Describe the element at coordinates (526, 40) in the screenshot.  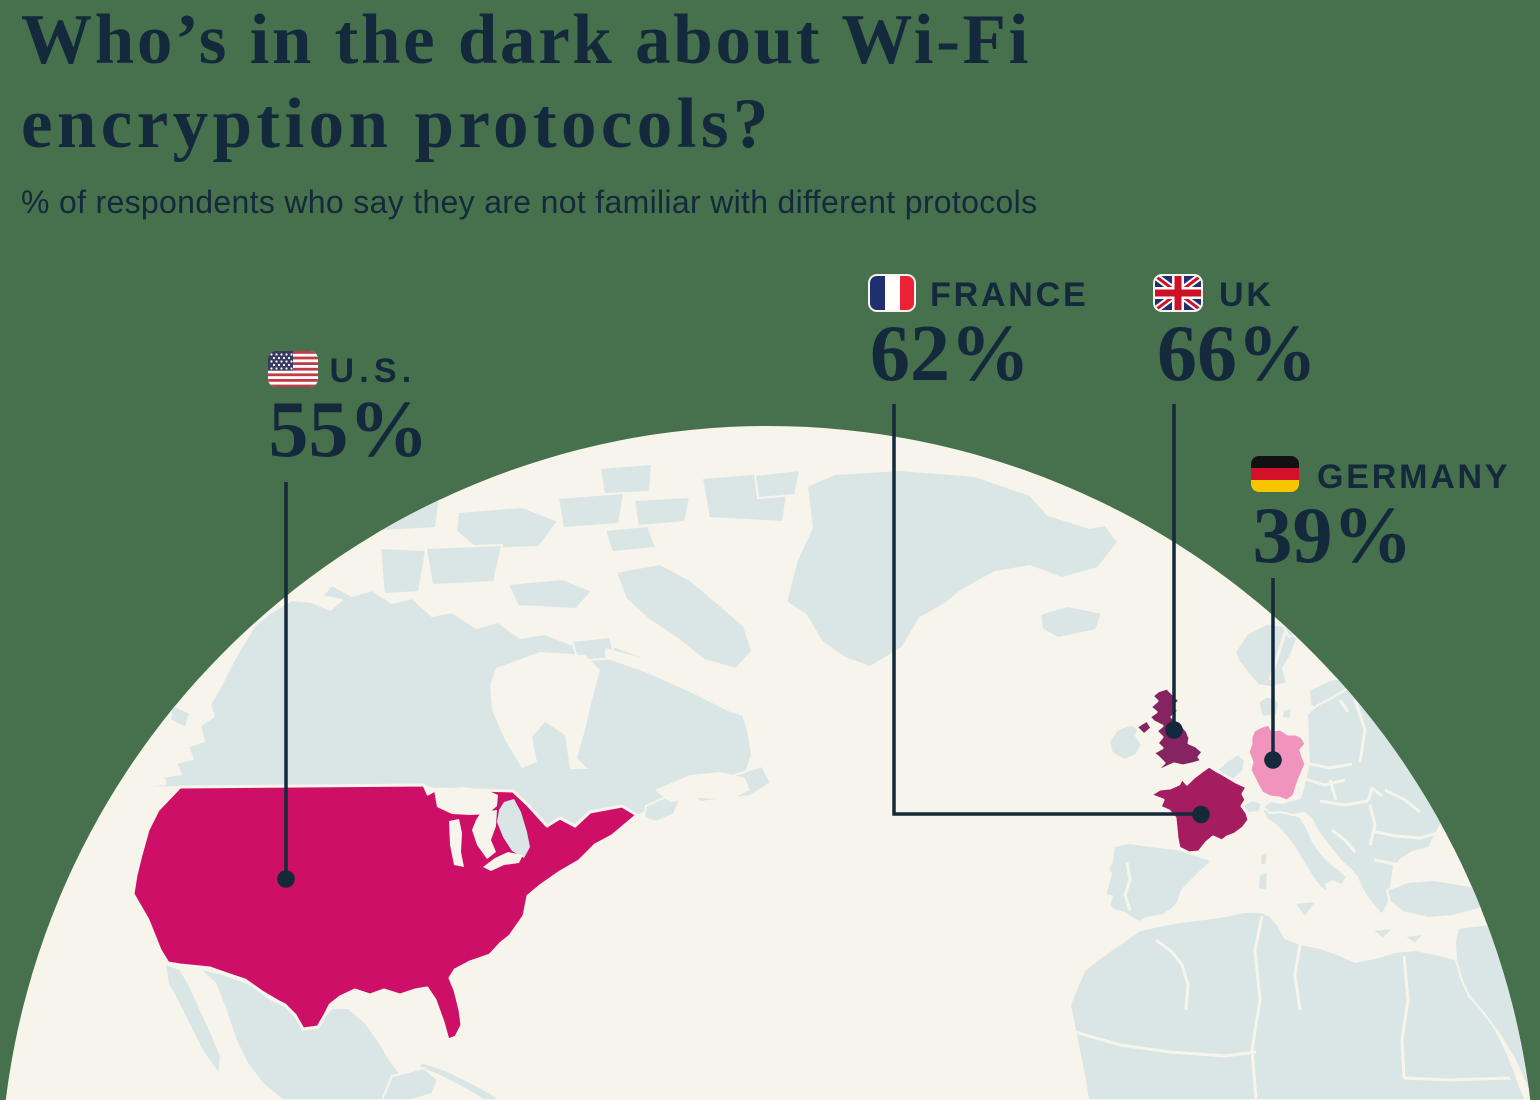
I see `svg-text: Who’s in the dark about Wi-Fi` at that location.